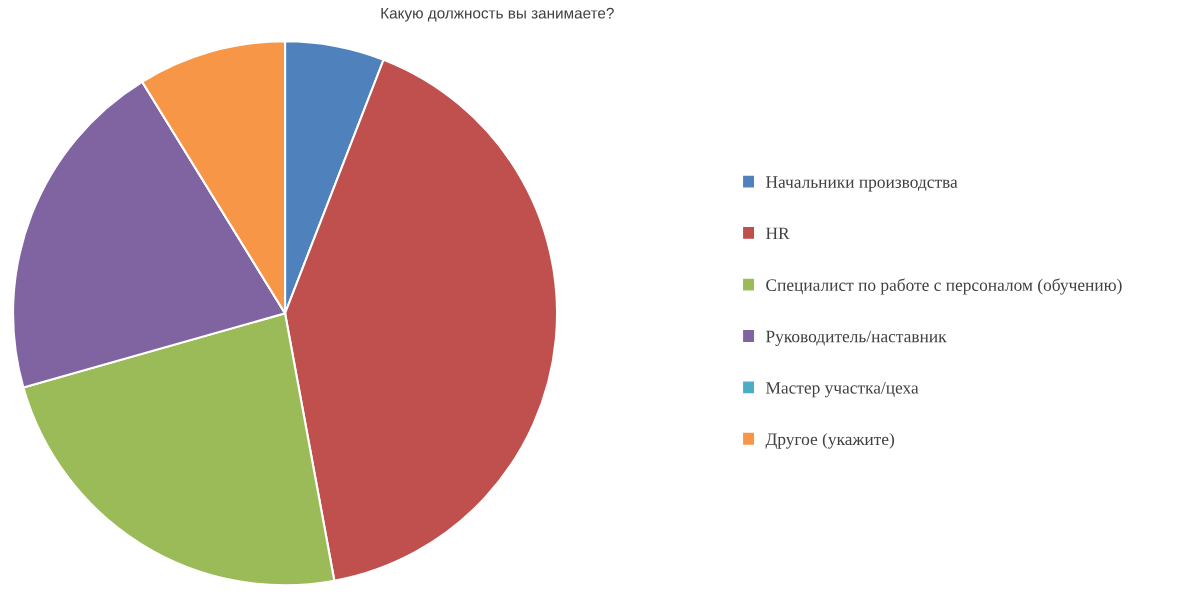 The image size is (1184, 604). Describe the element at coordinates (944, 286) in the screenshot. I see `legend-label: Специалист по работе с персоналом (обучению)` at that location.